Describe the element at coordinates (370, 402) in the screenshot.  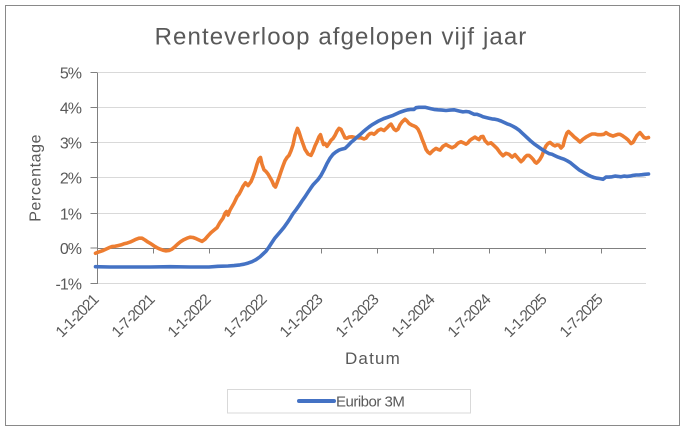
I see `svg-text: Euribor 3M` at that location.